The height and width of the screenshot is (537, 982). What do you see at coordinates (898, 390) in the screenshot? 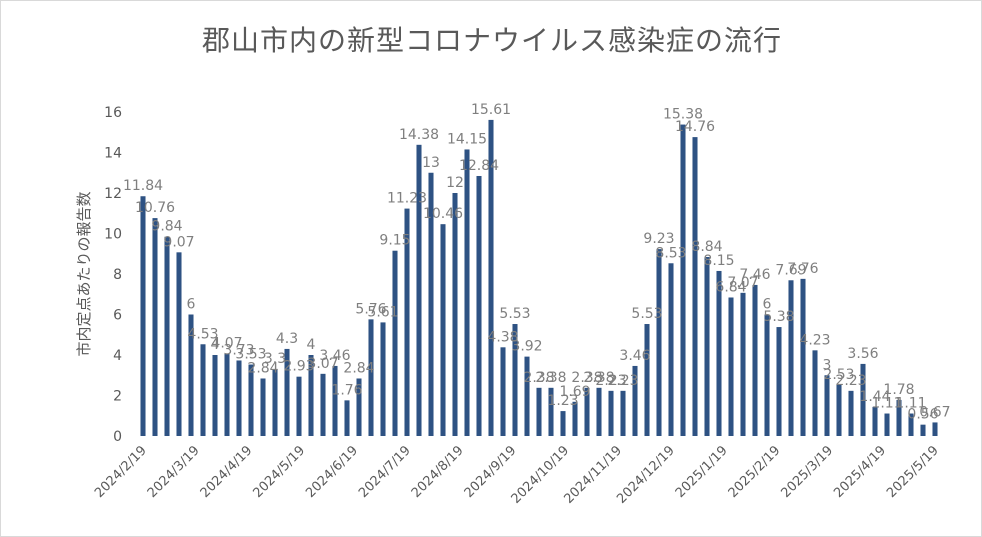
I see `data-label: 1.78` at bounding box center [898, 390].